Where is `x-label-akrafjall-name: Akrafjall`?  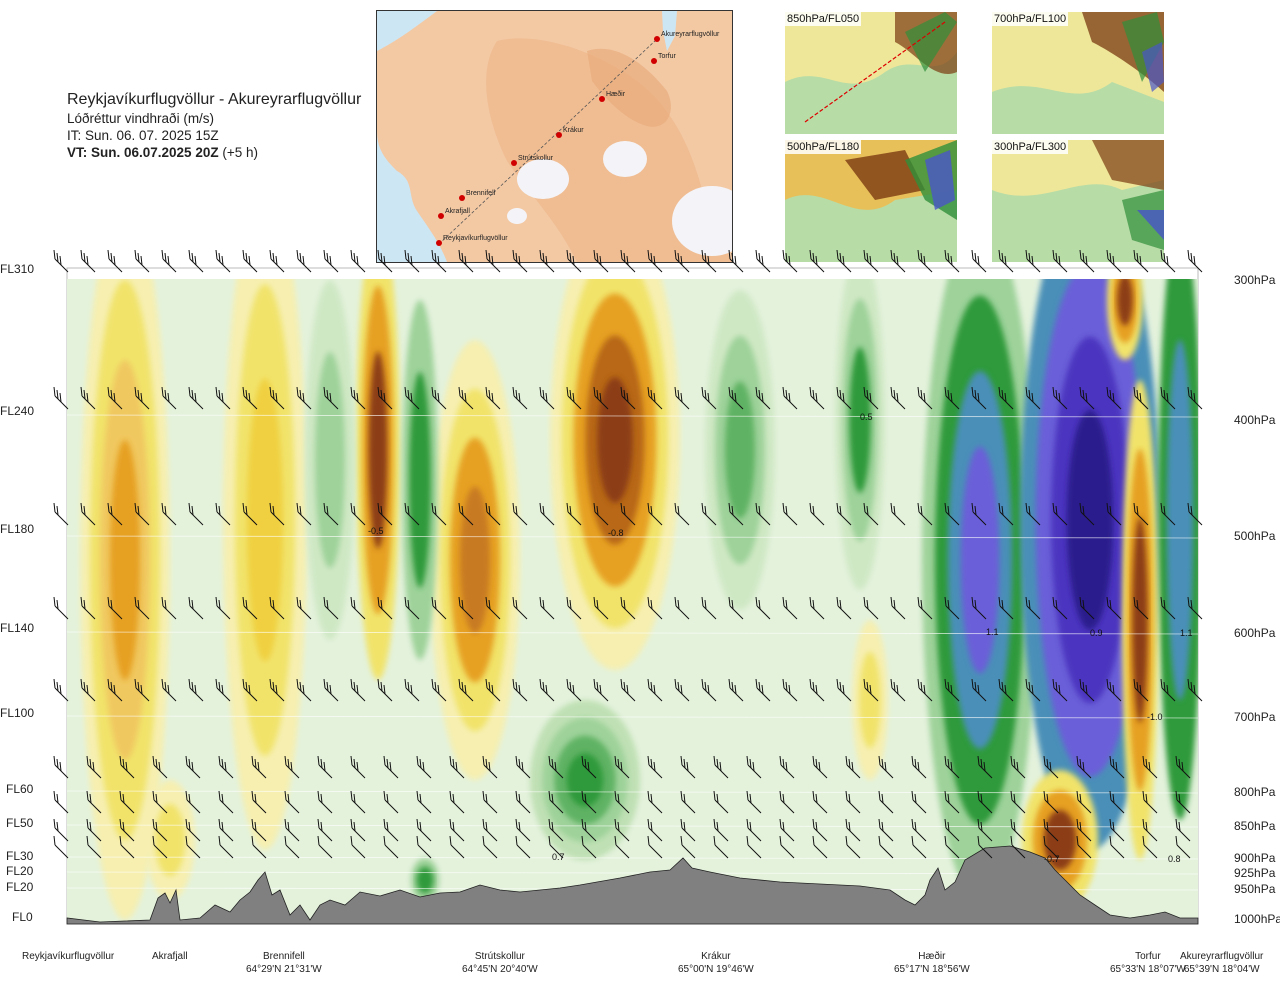
x-label-akrafjall-name: Akrafjall is located at coordinates (170, 956).